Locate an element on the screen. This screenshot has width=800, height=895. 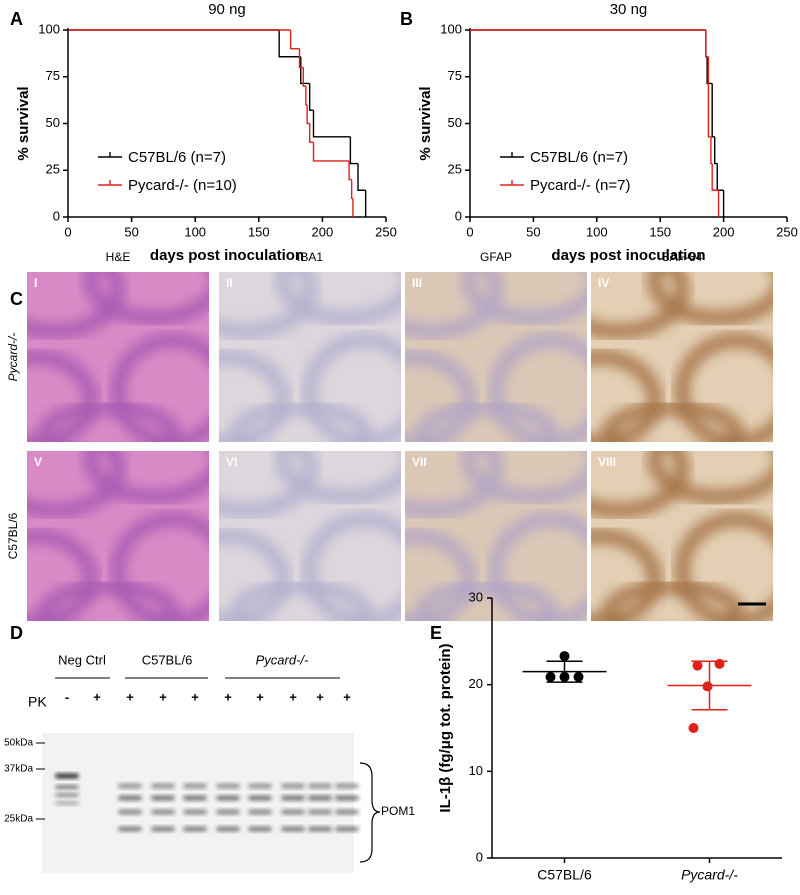
histology-image: III is located at coordinates (496, 357).